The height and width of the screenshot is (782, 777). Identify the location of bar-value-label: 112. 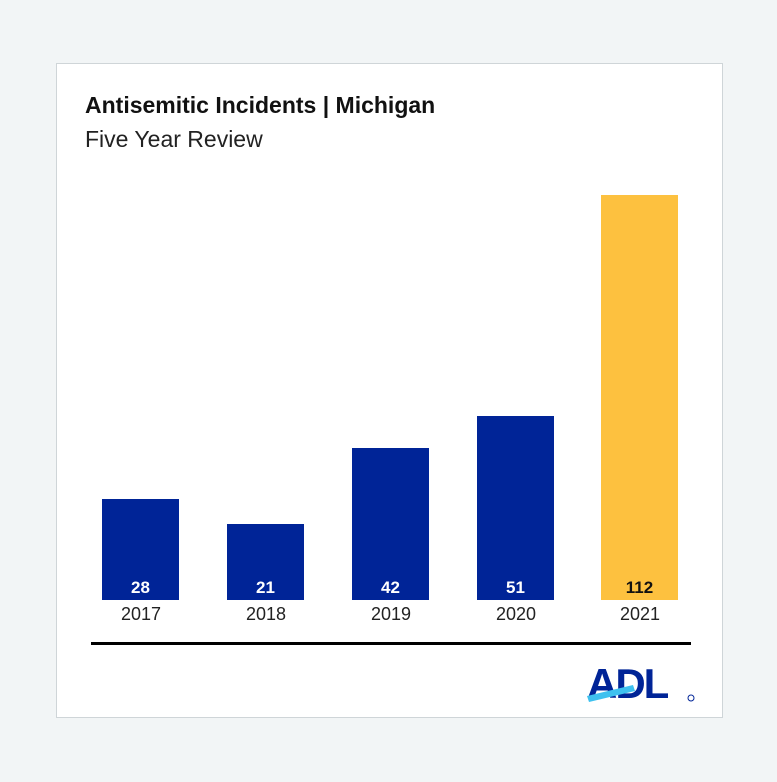
(639, 587).